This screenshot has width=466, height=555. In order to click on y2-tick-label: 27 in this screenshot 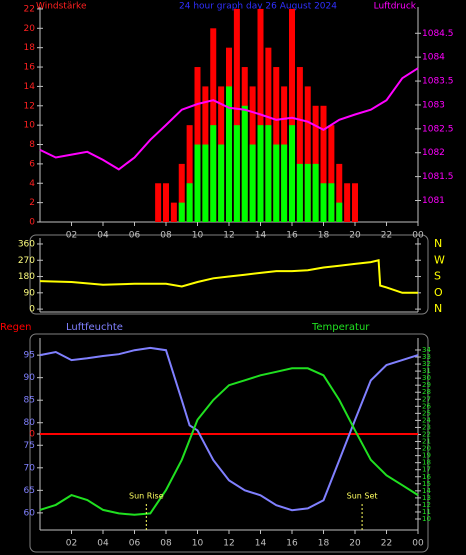, I will do `click(426, 399)`.